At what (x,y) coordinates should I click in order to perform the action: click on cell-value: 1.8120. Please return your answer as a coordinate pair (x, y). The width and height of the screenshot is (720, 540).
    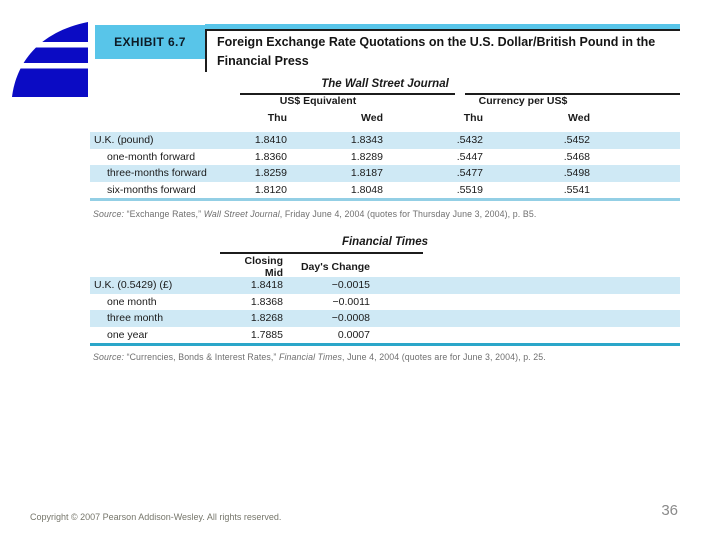
    Looking at the image, I should click on (270, 189).